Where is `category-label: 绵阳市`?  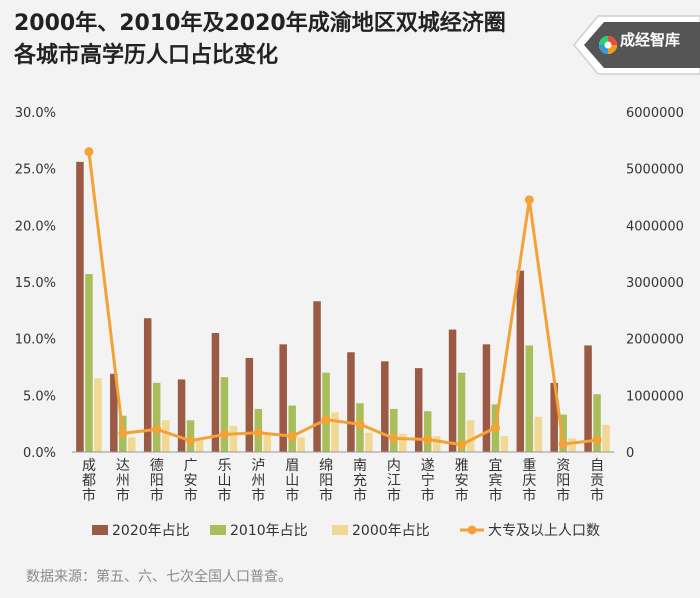 category-label: 绵阳市 is located at coordinates (326, 480).